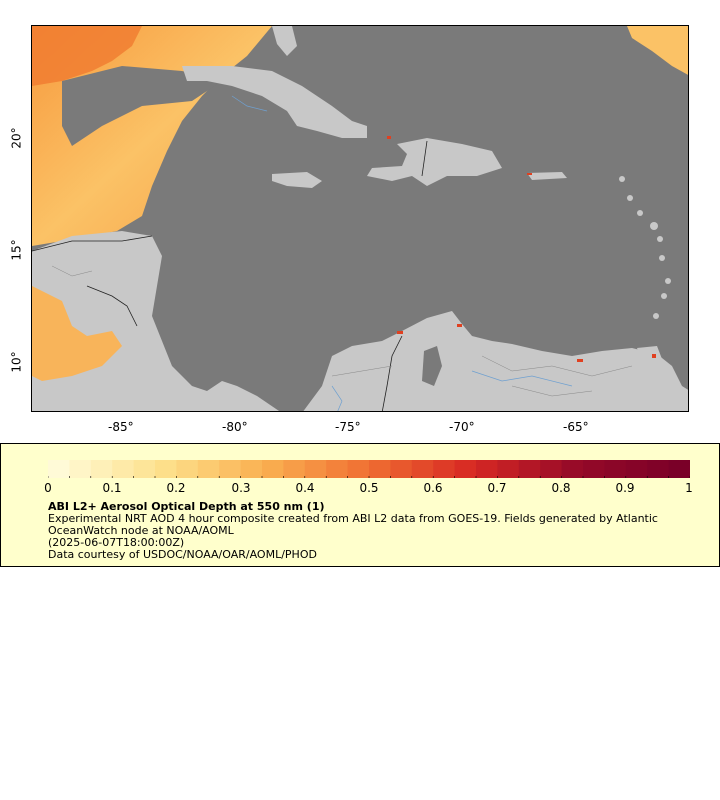 The height and width of the screenshot is (800, 720). Describe the element at coordinates (521, 249) in the screenshot. I see `aod-coastal-pixels` at that location.